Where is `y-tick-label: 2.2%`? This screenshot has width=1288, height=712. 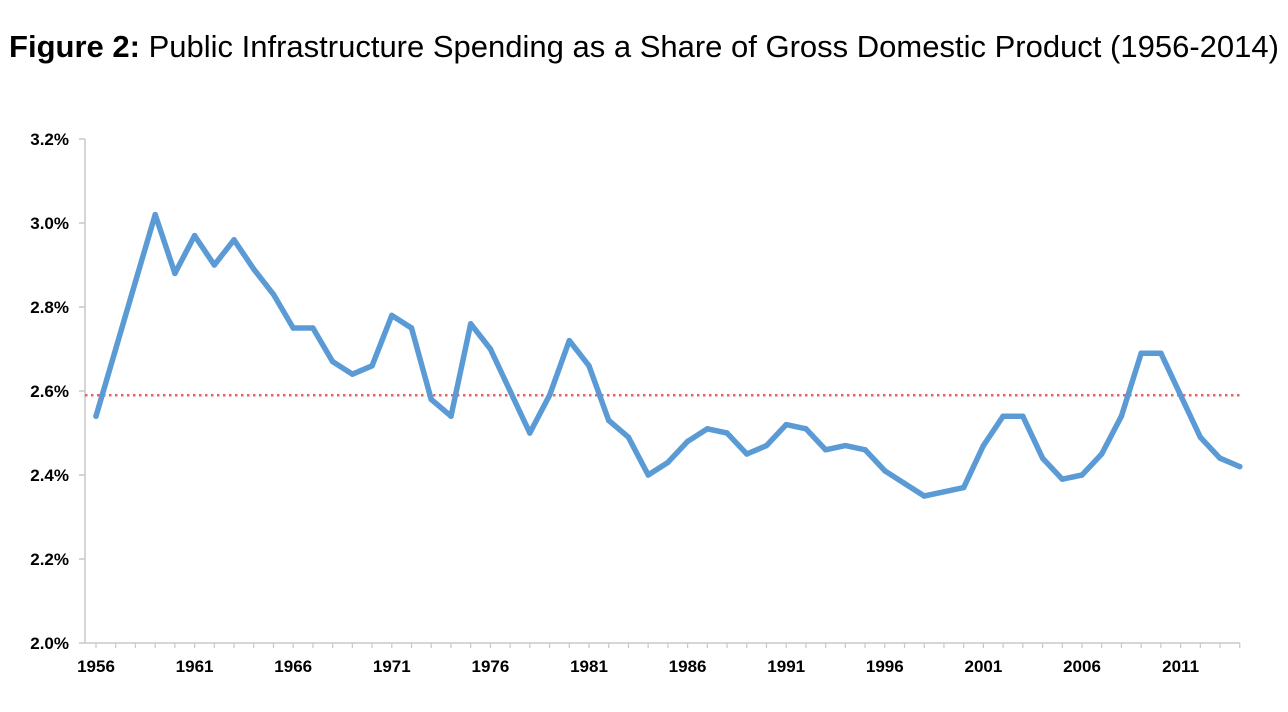
y-tick-label: 2.2% is located at coordinates (49, 559).